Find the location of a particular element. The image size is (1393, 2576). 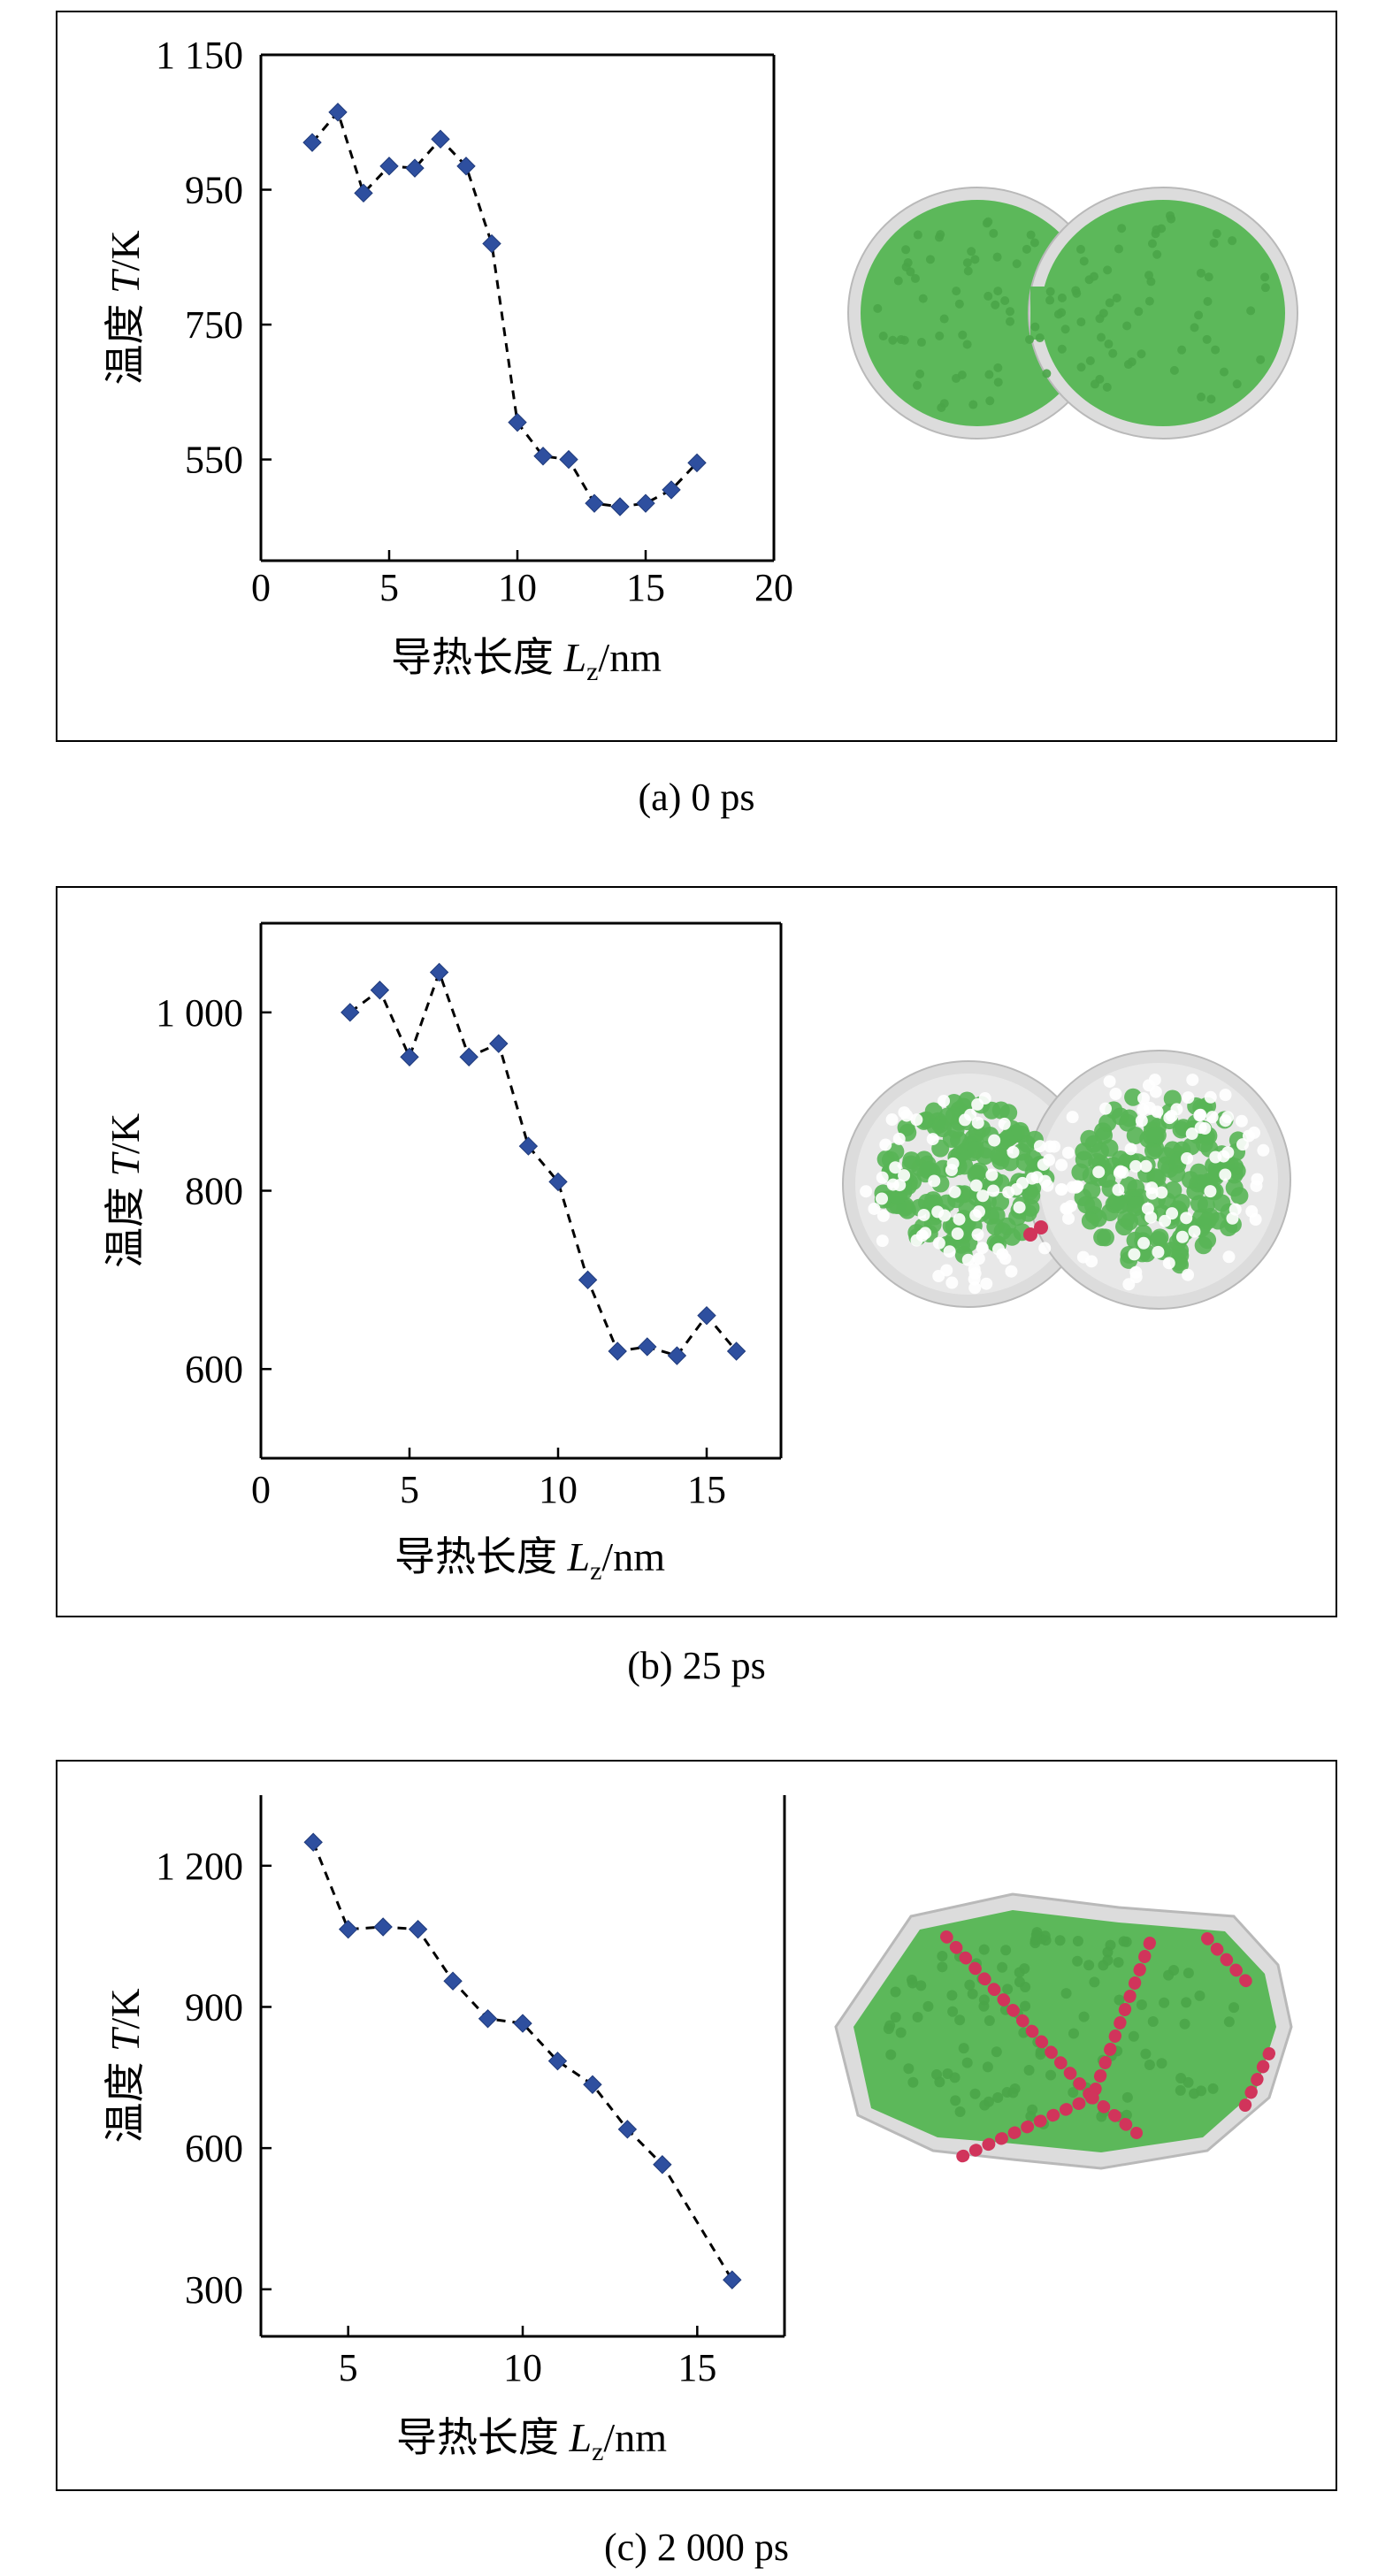

x-axis-label-sub: z is located at coordinates (592, 671).